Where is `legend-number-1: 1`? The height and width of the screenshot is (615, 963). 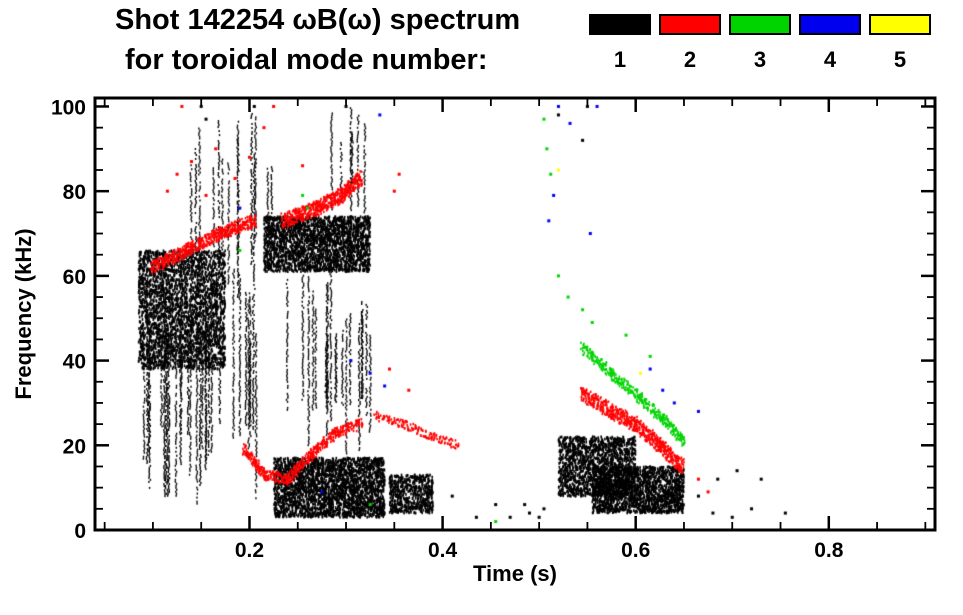
legend-number-1: 1 is located at coordinates (620, 59).